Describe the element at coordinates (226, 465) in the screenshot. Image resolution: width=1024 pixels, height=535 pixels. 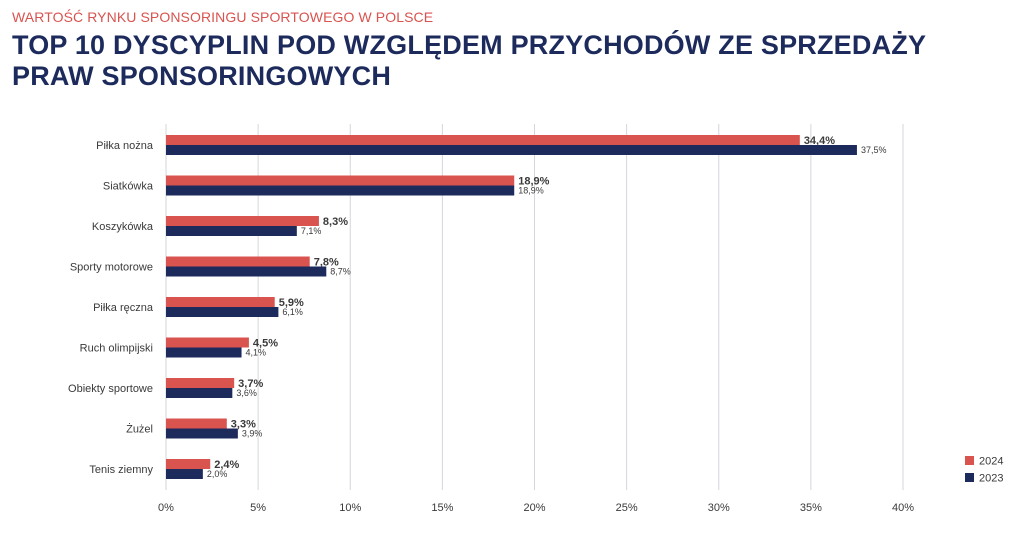
I see `value-label-2024: 2,4%` at that location.